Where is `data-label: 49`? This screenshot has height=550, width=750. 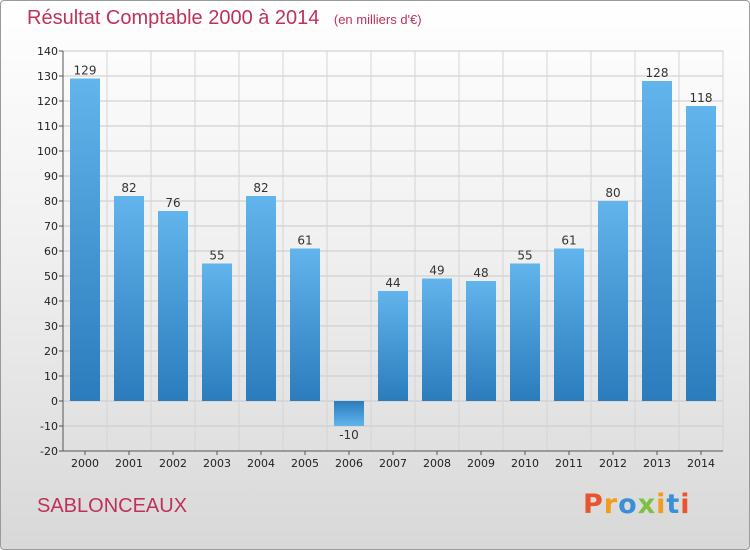 data-label: 49 is located at coordinates (436, 271).